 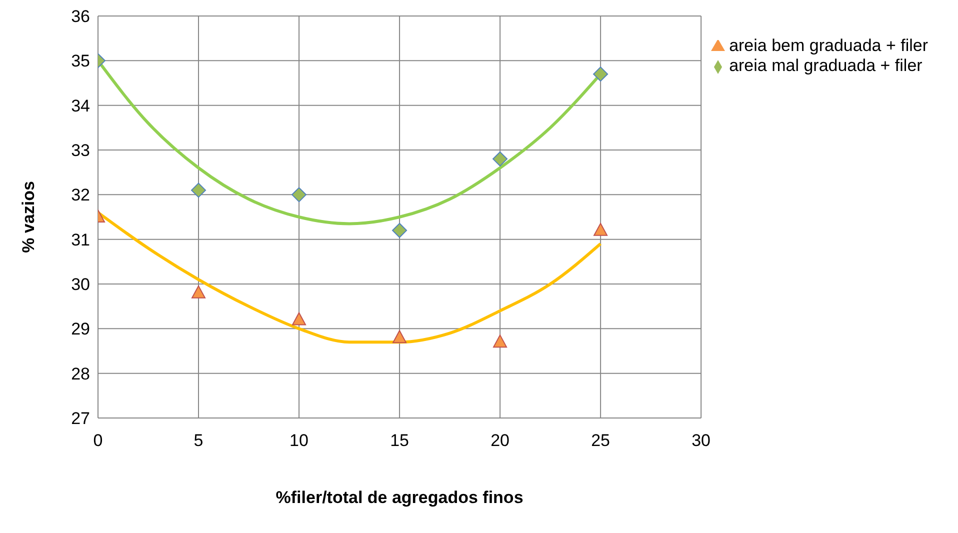 What do you see at coordinates (828, 45) in the screenshot?
I see `legend-label: areia bem graduada + filer` at bounding box center [828, 45].